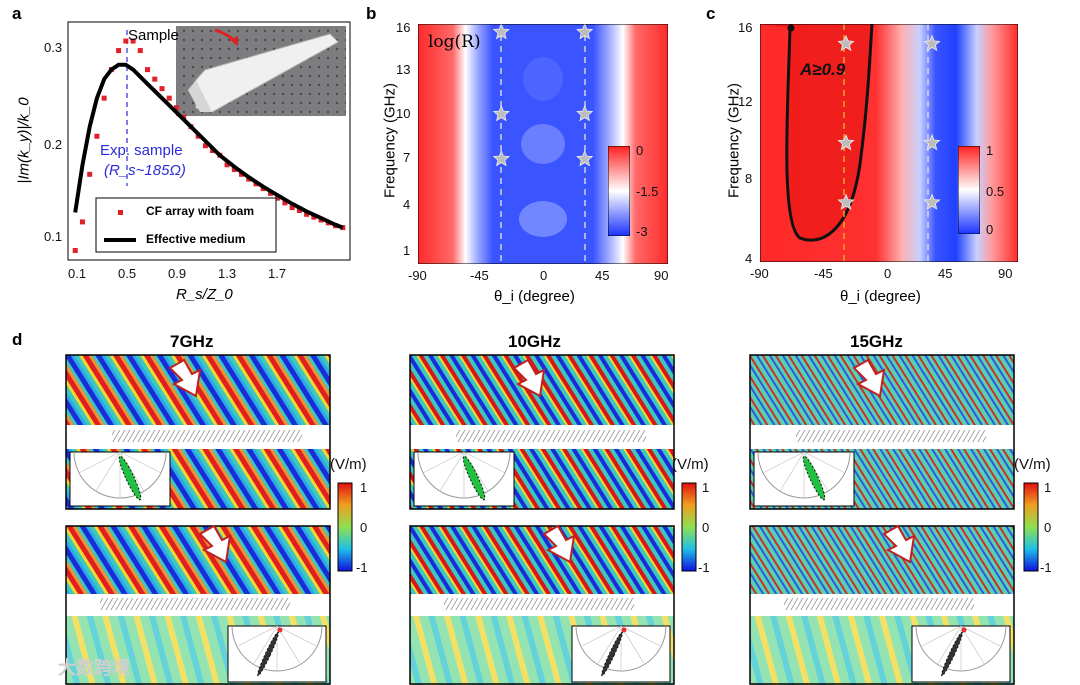 This screenshot has height=685, width=1080. What do you see at coordinates (534, 341) in the screenshot?
I see `freq-title-10: 10GHz` at bounding box center [534, 341].